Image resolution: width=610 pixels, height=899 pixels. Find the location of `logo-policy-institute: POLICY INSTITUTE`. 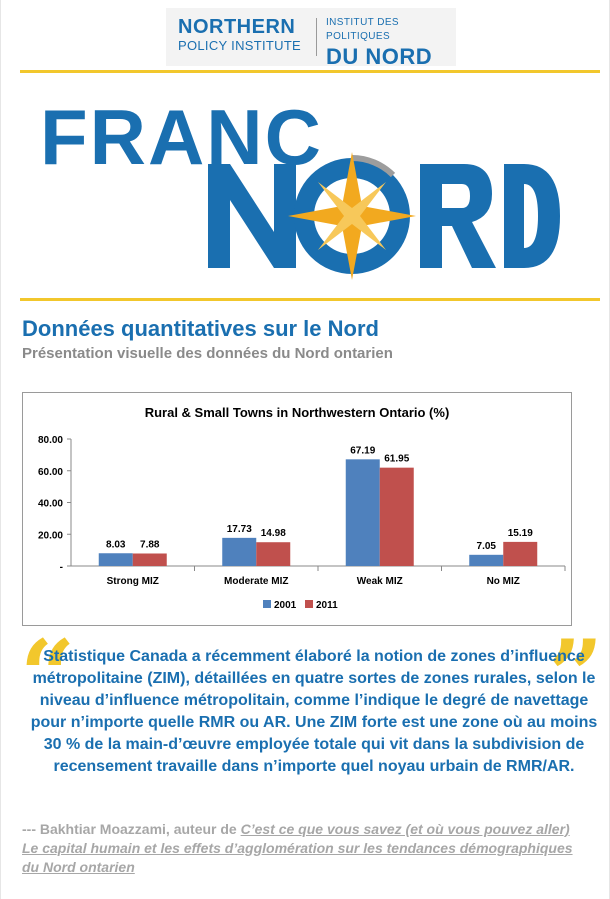

logo-policy-institute: POLICY INSTITUTE is located at coordinates (240, 45).